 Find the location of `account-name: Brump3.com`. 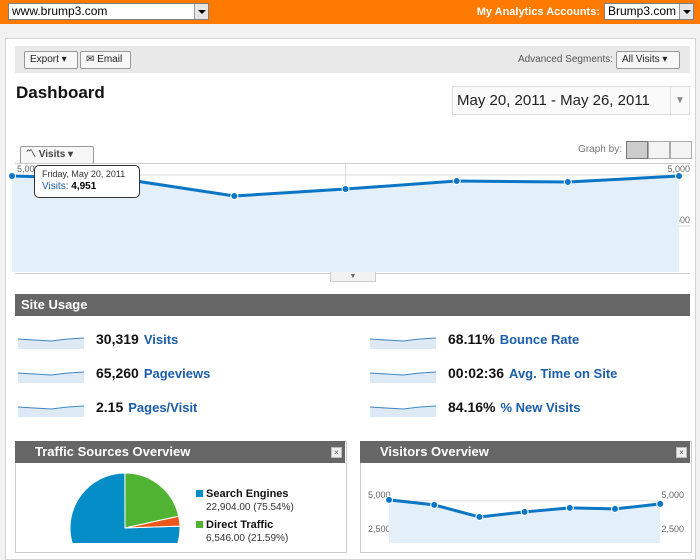

account-name: Brump3.com is located at coordinates (642, 11).